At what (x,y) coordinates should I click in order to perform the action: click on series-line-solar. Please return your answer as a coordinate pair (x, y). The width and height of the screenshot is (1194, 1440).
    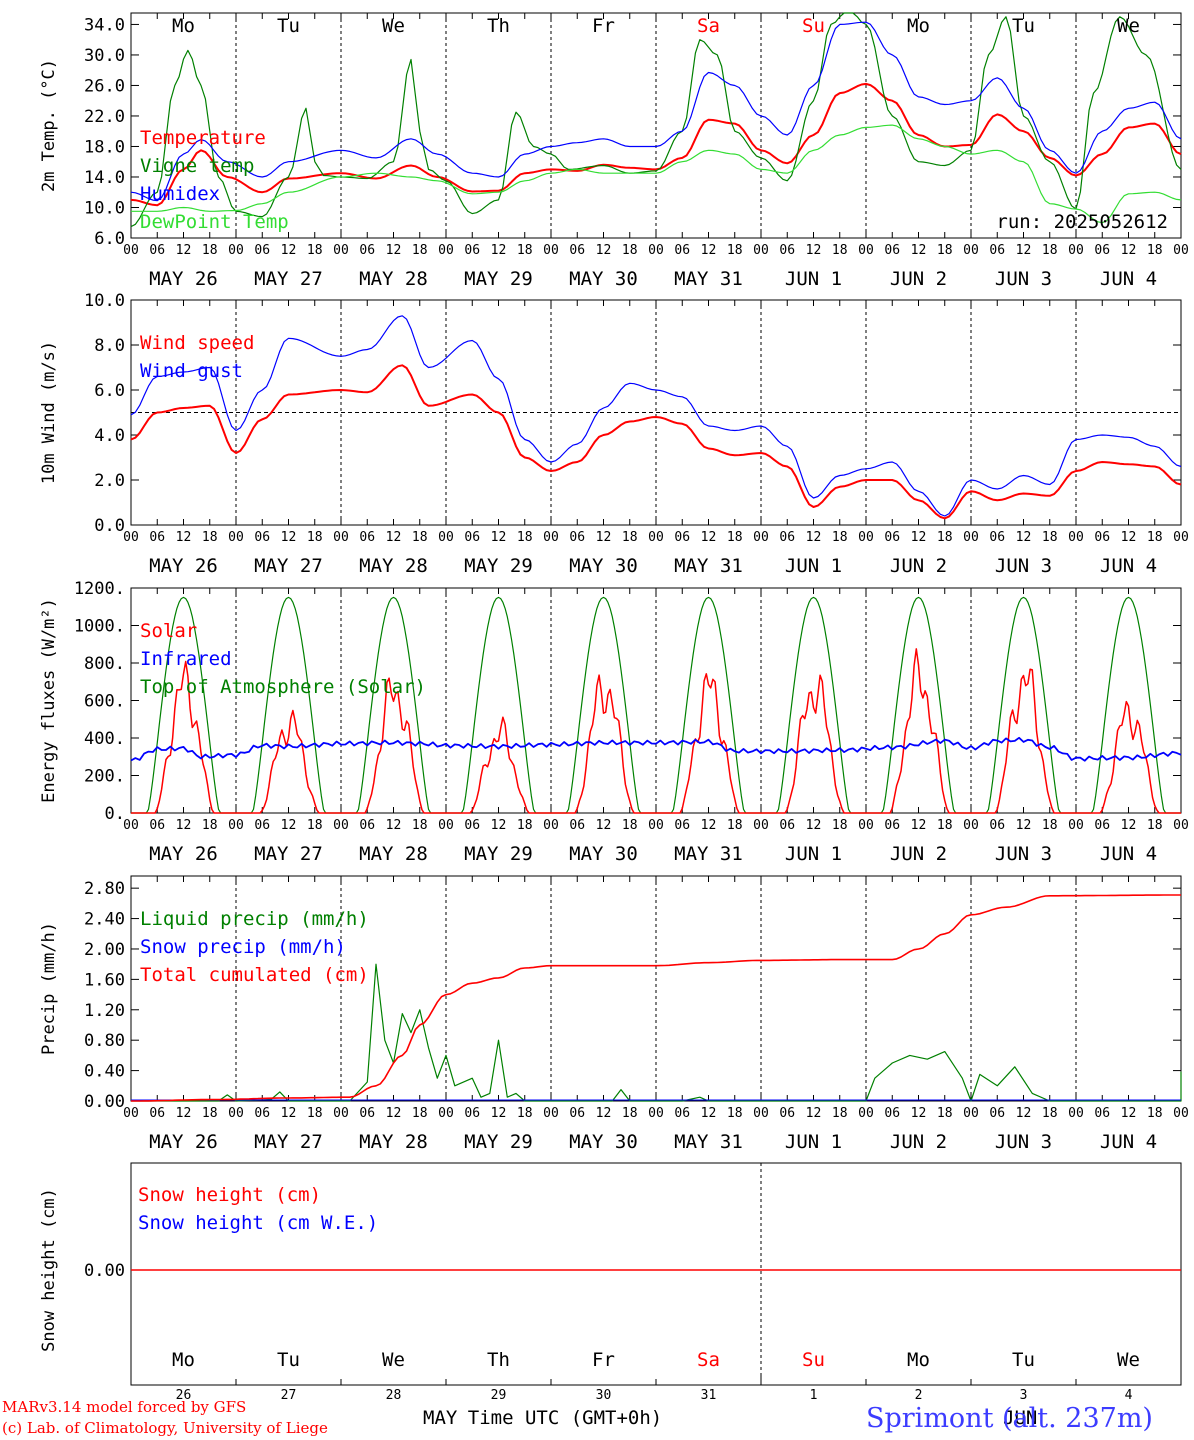
    Looking at the image, I should click on (656, 731).